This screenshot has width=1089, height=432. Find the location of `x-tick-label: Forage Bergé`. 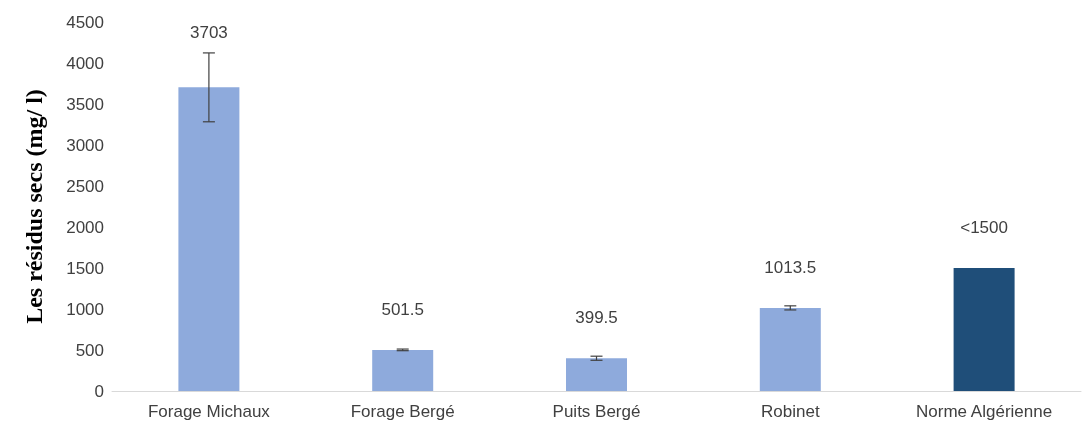

x-tick-label: Forage Bergé is located at coordinates (402, 411).